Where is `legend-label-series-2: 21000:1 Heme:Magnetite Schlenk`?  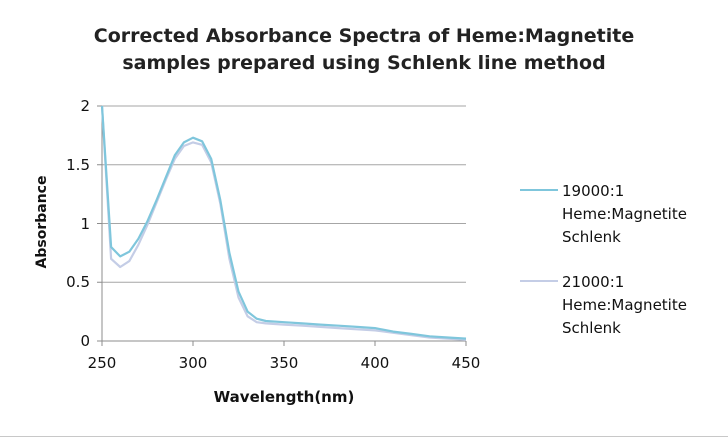 legend-label-series-2: 21000:1 Heme:Magnetite Schlenk is located at coordinates (624, 305).